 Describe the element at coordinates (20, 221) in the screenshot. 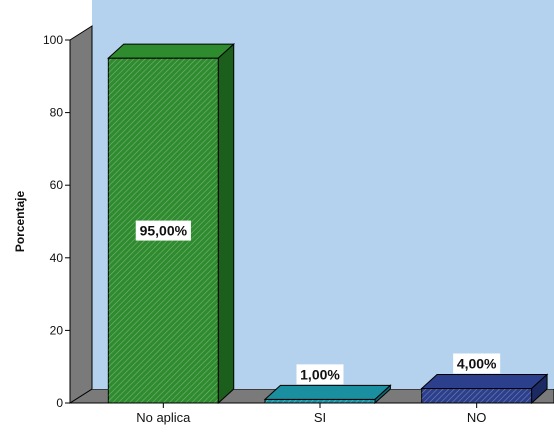

I see `y-axis-title: Porcentaje` at that location.